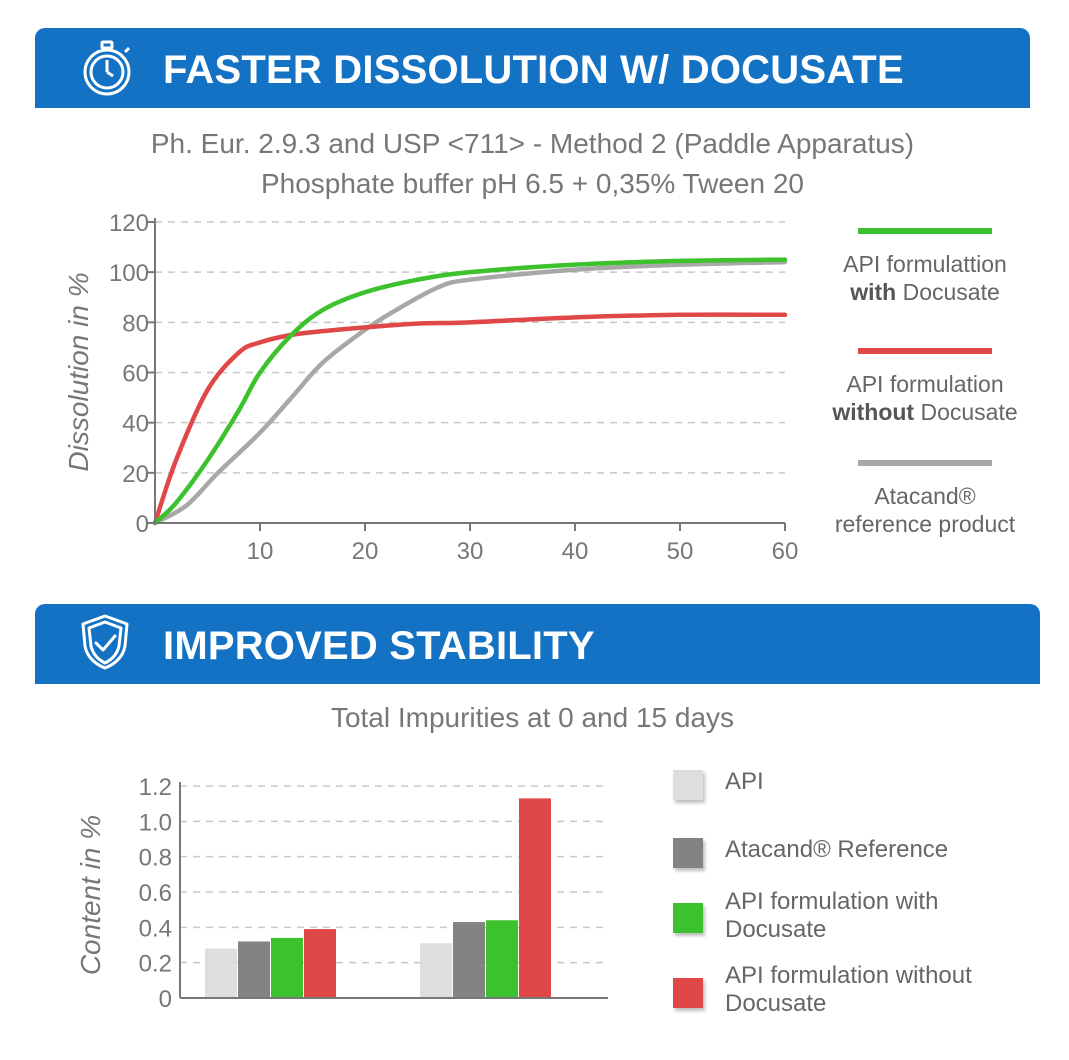 The width and height of the screenshot is (1069, 1060). What do you see at coordinates (365, 551) in the screenshot?
I see `line-chart-x-tick-label: 20` at bounding box center [365, 551].